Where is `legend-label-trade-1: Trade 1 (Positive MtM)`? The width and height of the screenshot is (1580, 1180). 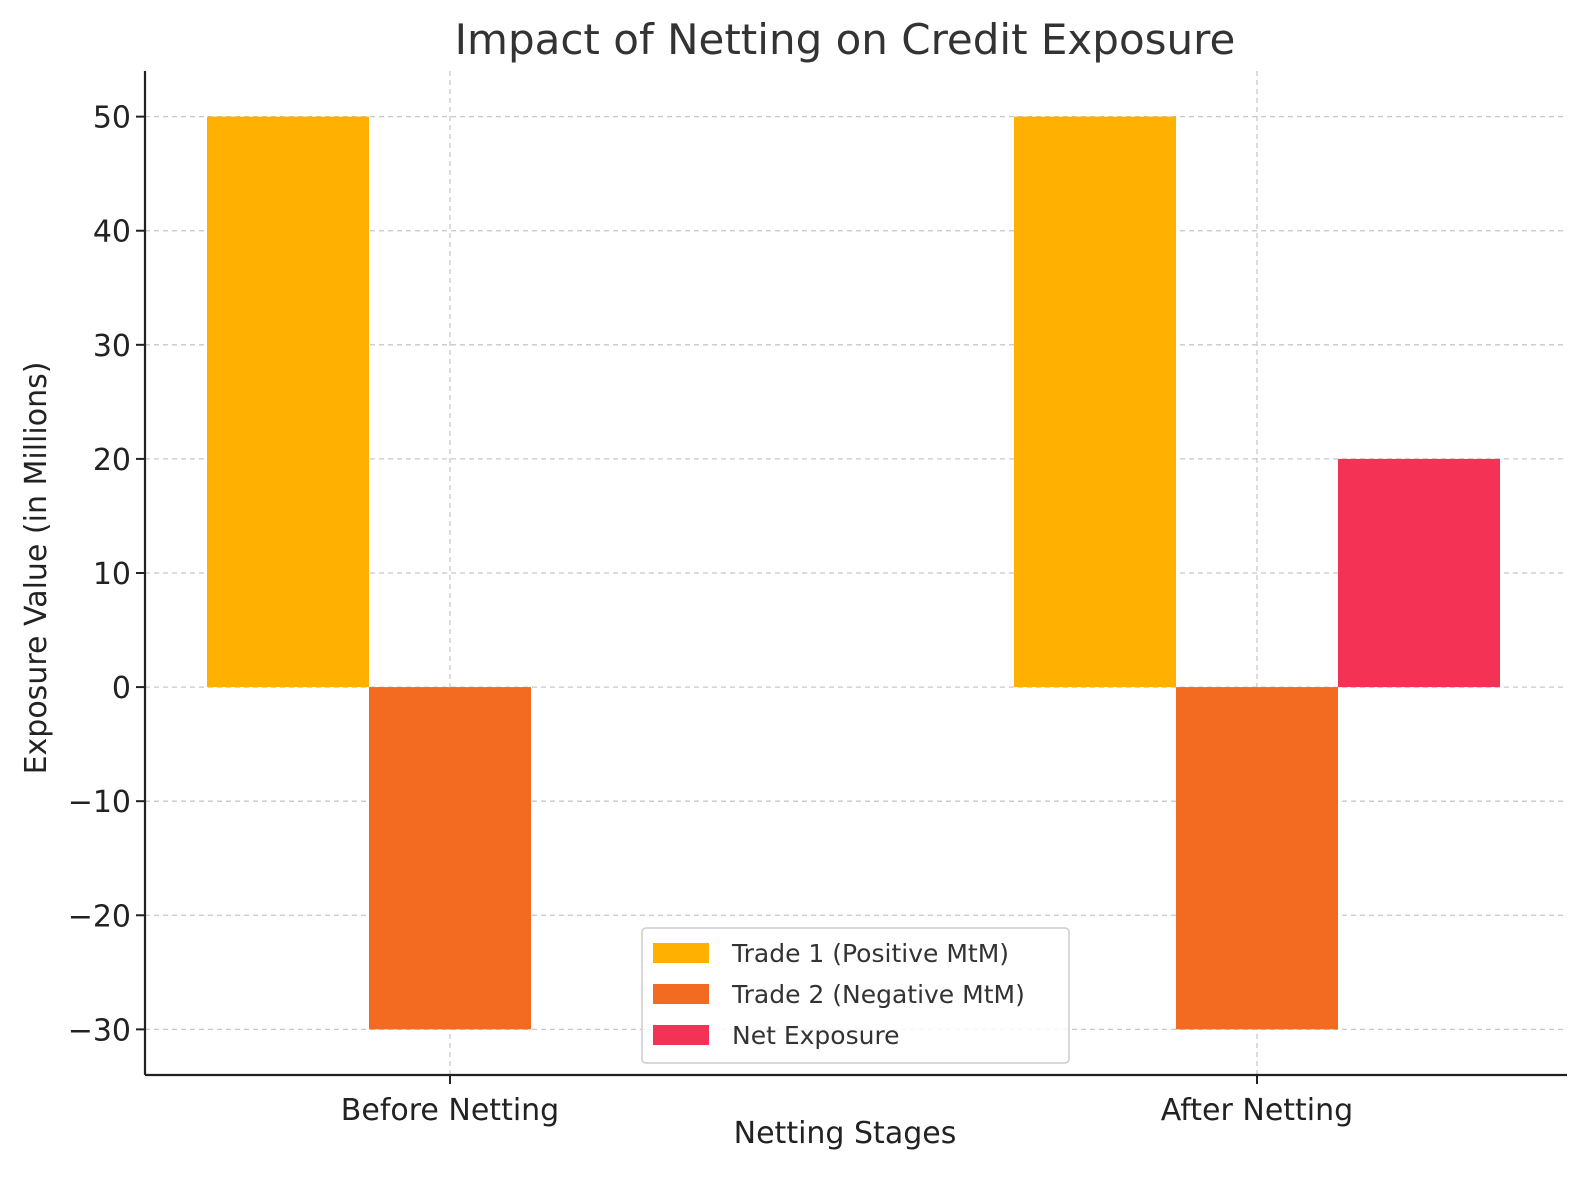
legend-label-trade-1: Trade 1 (Positive MtM) is located at coordinates (870, 953).